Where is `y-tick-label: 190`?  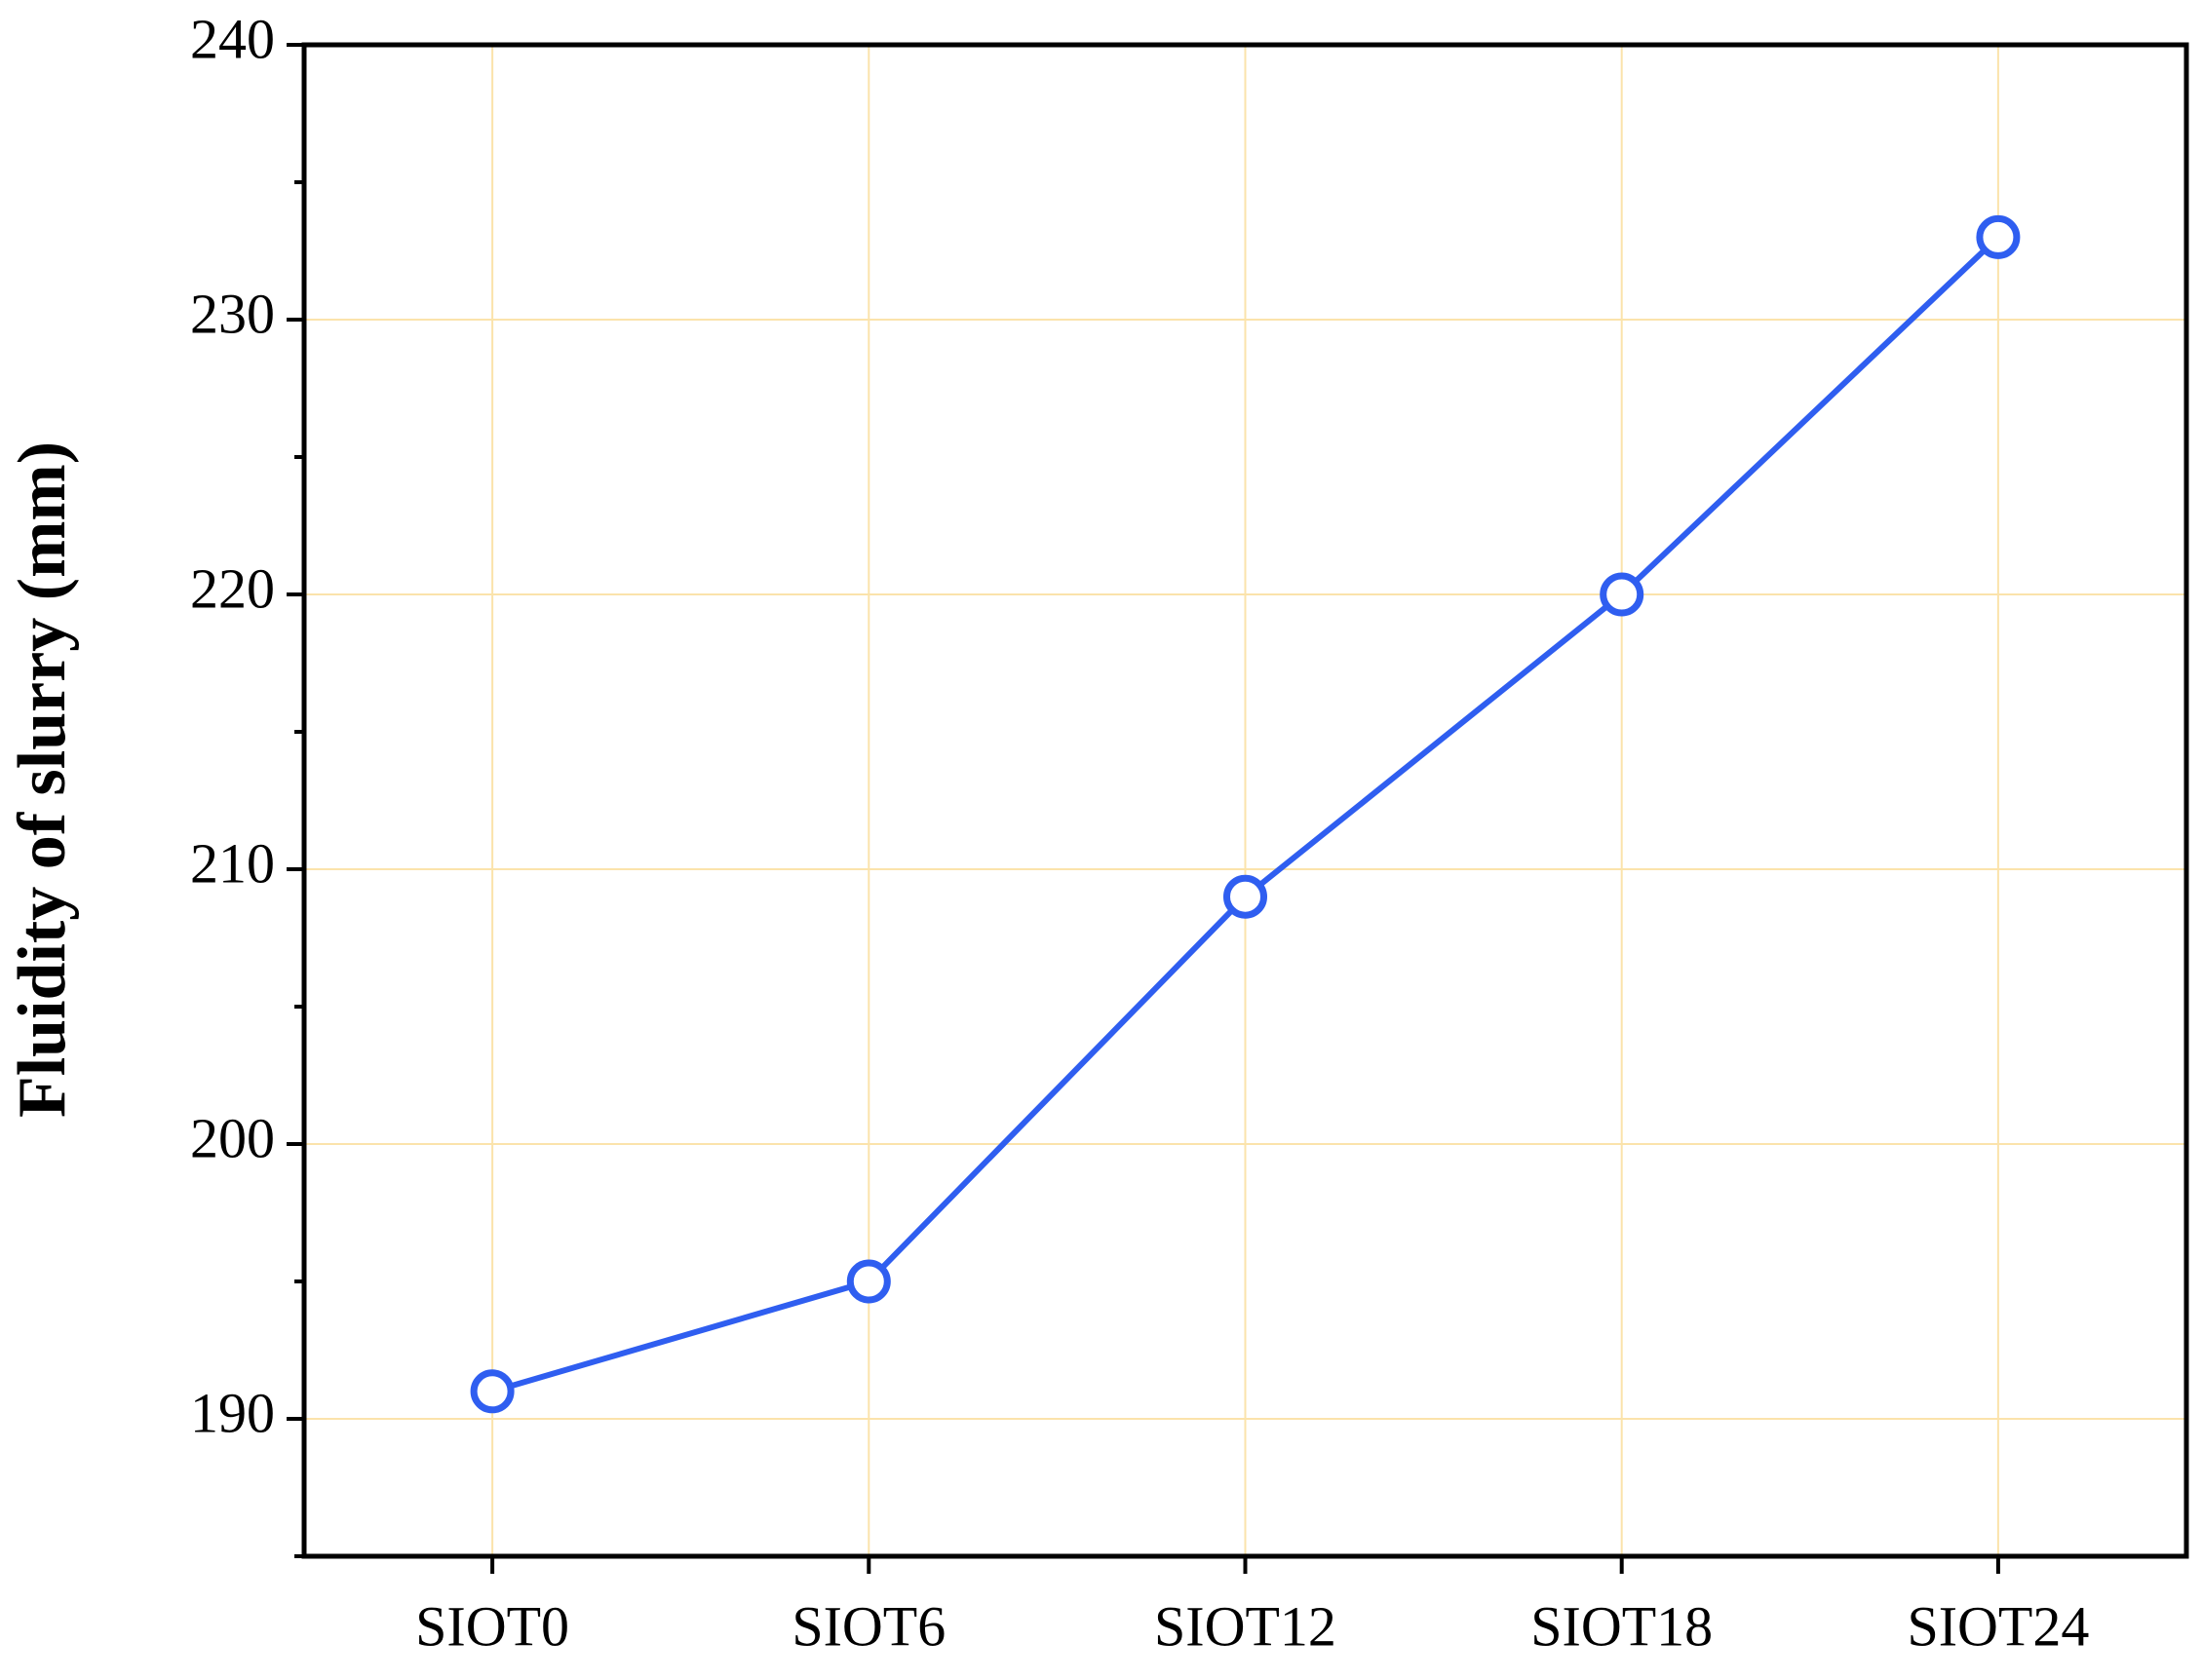 y-tick-label: 190 is located at coordinates (233, 1412).